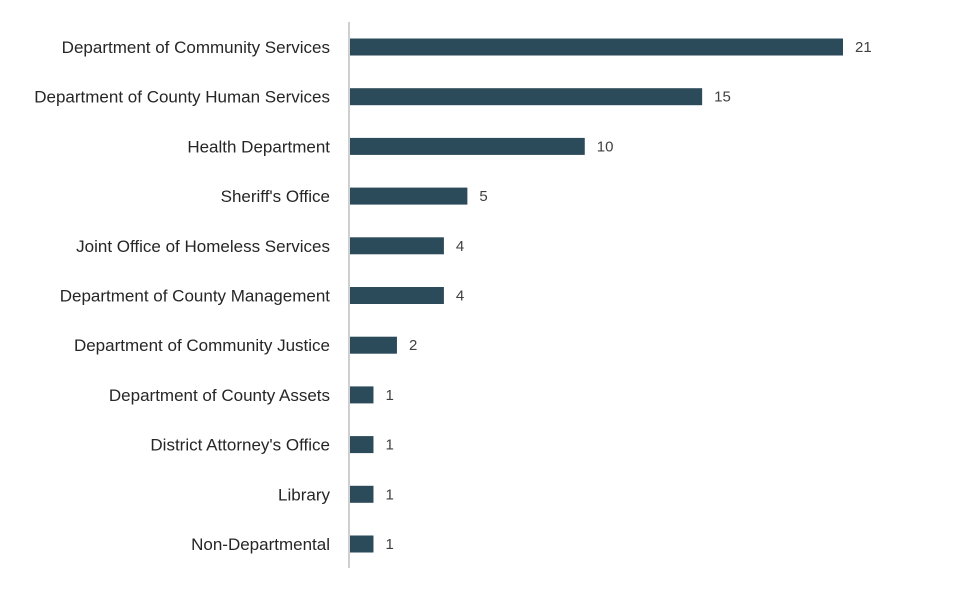  What do you see at coordinates (203, 246) in the screenshot?
I see `category-label: Joint Office of Homeless Services` at bounding box center [203, 246].